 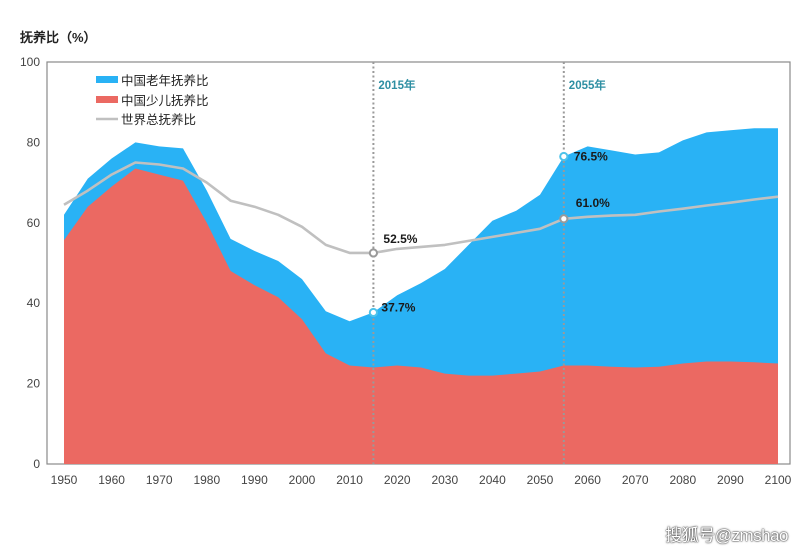 I want to click on marker-point-old-2055, so click(x=564, y=156).